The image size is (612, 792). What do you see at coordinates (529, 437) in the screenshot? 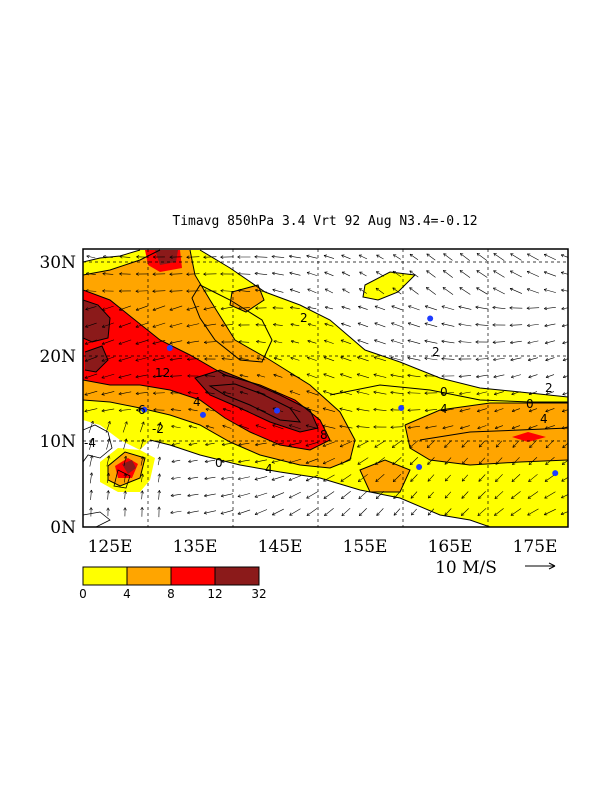
I see `shade-8-12-east` at bounding box center [529, 437].